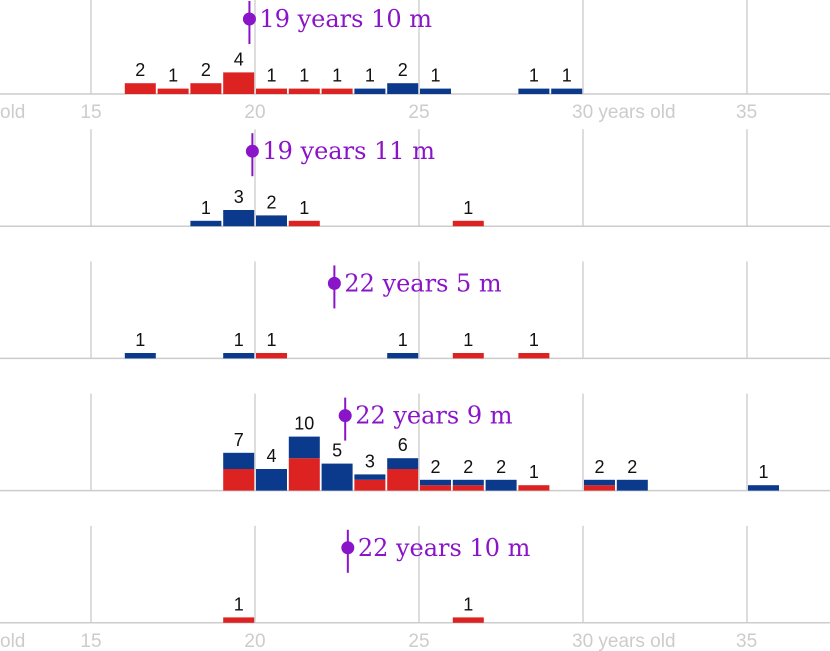  What do you see at coordinates (337, 451) in the screenshot?
I see `bar-count-label: 5` at bounding box center [337, 451].